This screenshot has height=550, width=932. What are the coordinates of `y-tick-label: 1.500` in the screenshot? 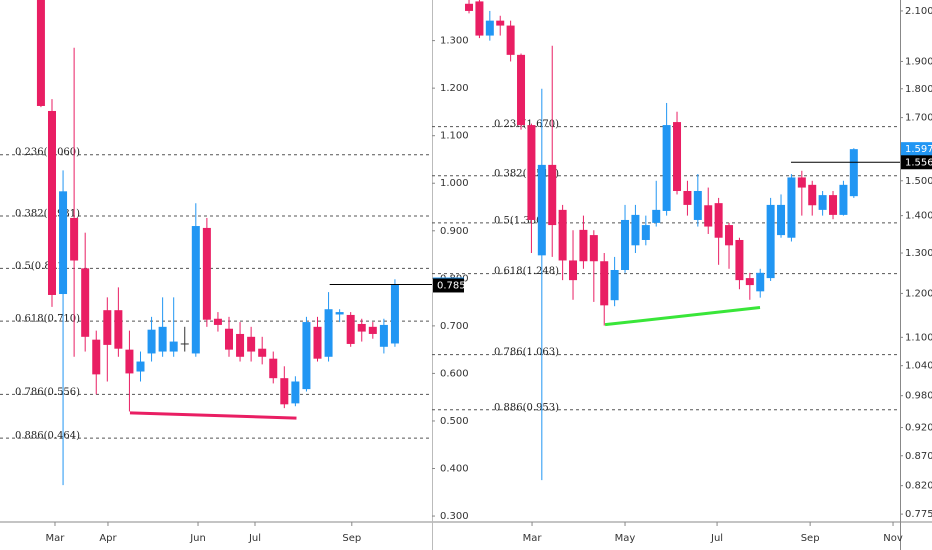 It's located at (918, 181).